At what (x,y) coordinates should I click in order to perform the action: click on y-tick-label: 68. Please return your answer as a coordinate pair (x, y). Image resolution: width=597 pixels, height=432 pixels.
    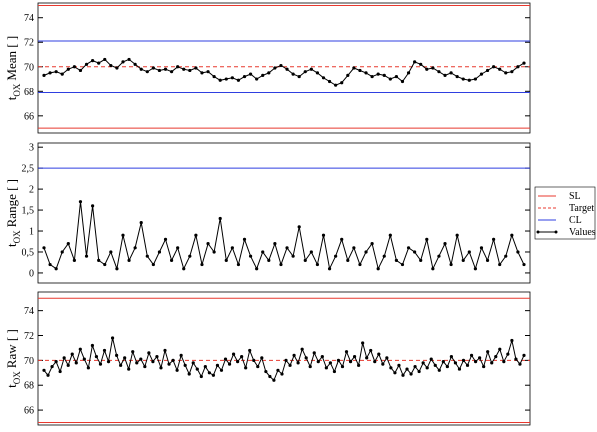
    Looking at the image, I should click on (29, 92).